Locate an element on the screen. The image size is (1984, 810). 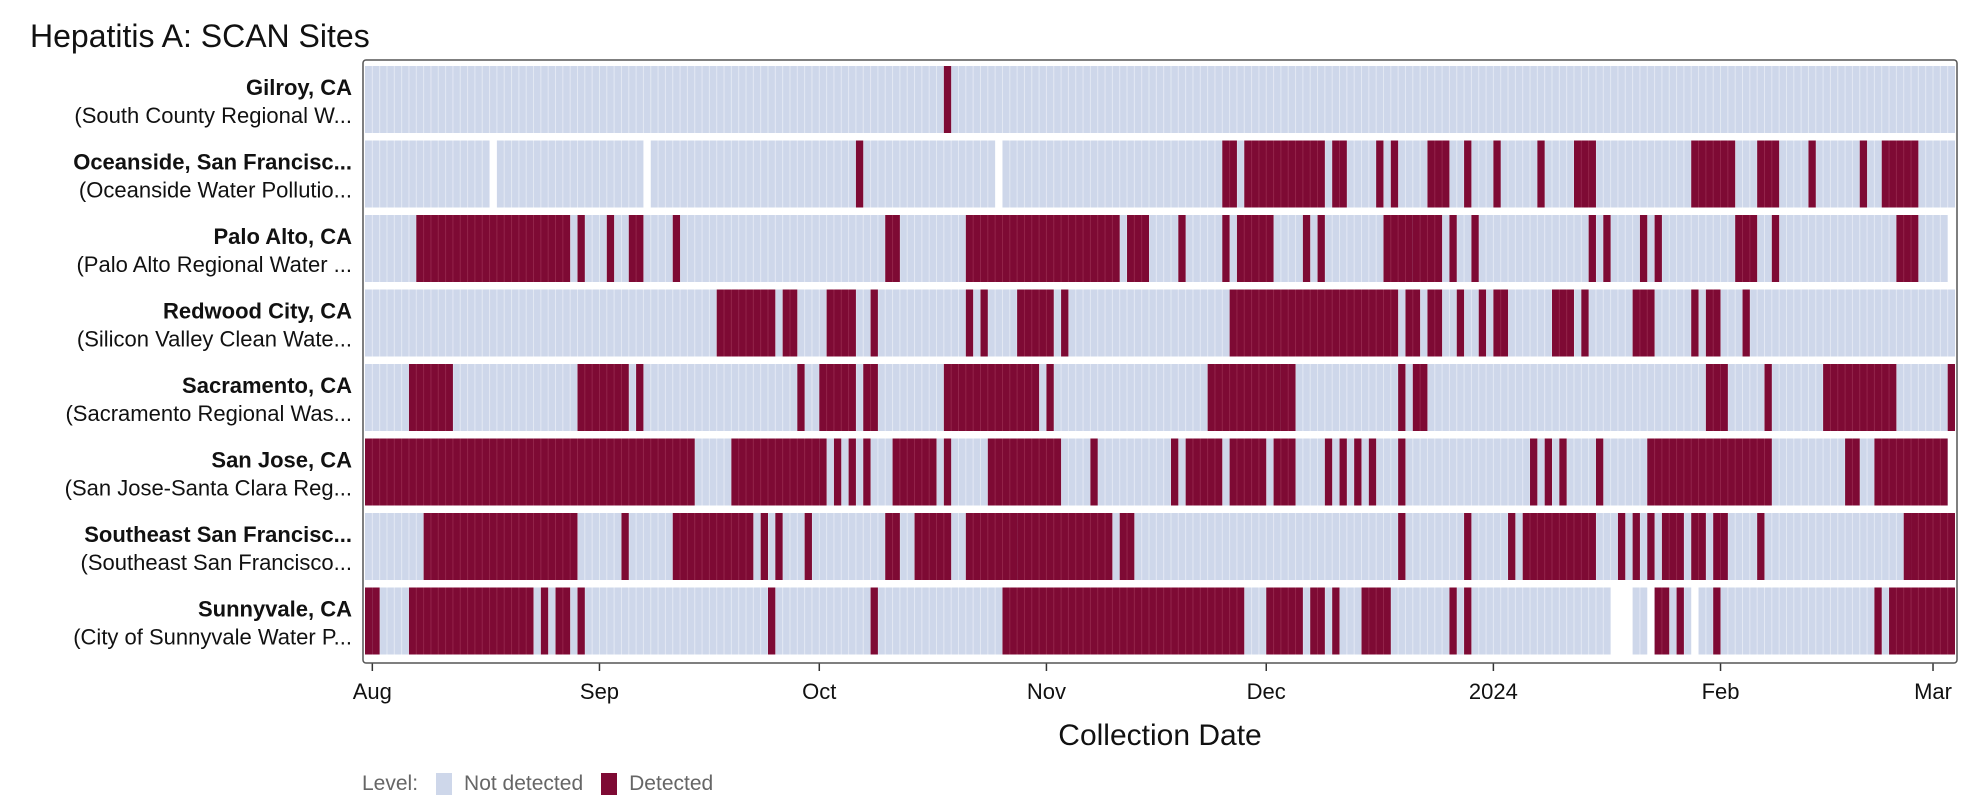
x-axis: Aug Sep Oct Nov Dec 2024 Feb Mar is located at coordinates (1152, 683).